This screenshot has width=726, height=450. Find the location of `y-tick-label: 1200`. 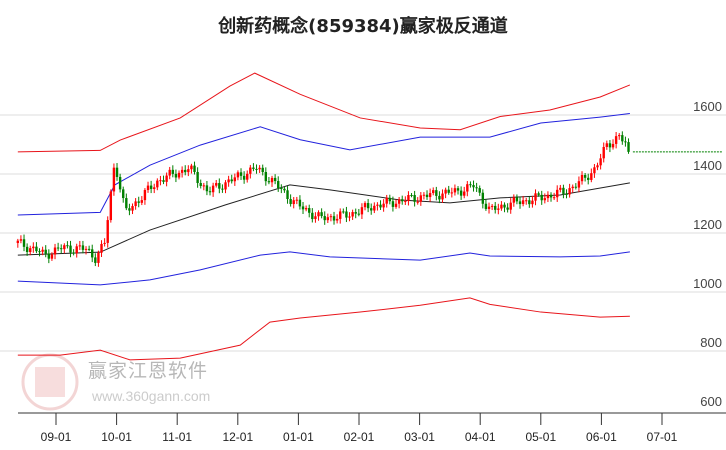

y-tick-label: 1200 is located at coordinates (707, 224).